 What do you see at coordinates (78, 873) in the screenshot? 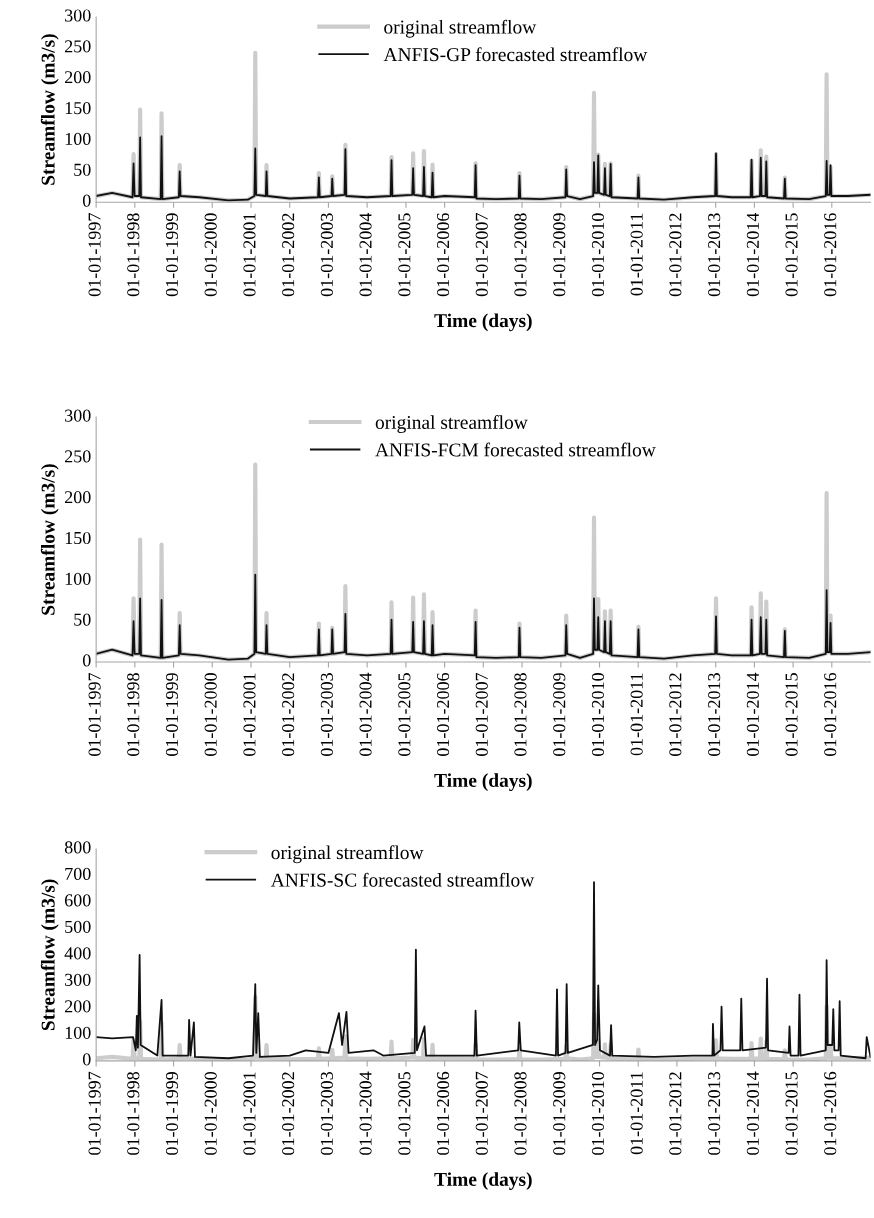
I see `y-tick-label: 700` at bounding box center [78, 873].